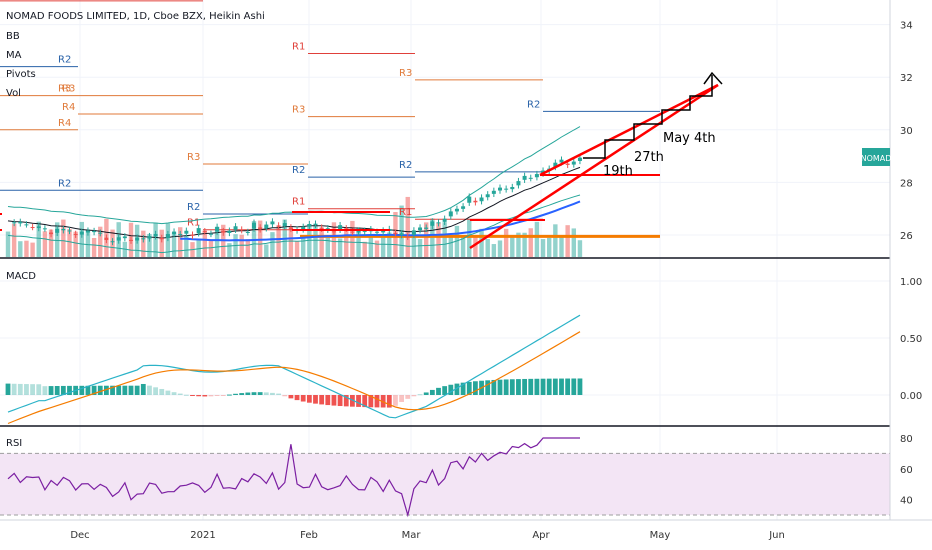 The width and height of the screenshot is (932, 550). I want to click on projection-arrow, so click(713, 78).